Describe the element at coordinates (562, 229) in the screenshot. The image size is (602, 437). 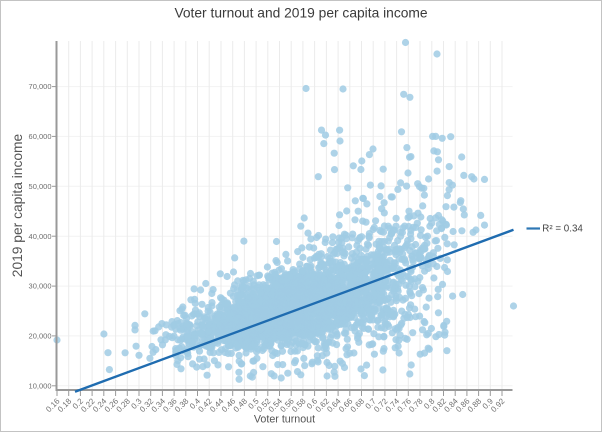
I see `svg-text: R² = 0.34` at that location.